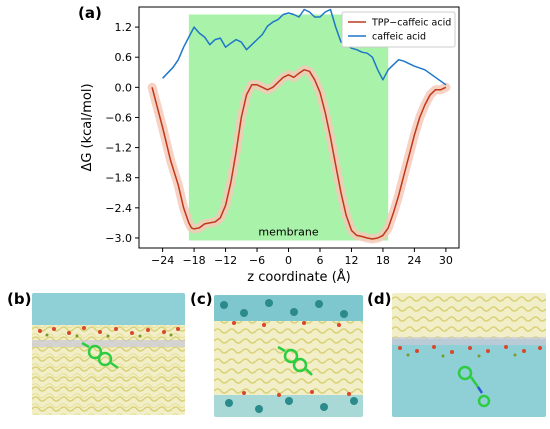 This screenshot has width=550, height=429. Describe the element at coordinates (162, 260) in the screenshot. I see `x-tick-label: −24` at that location.